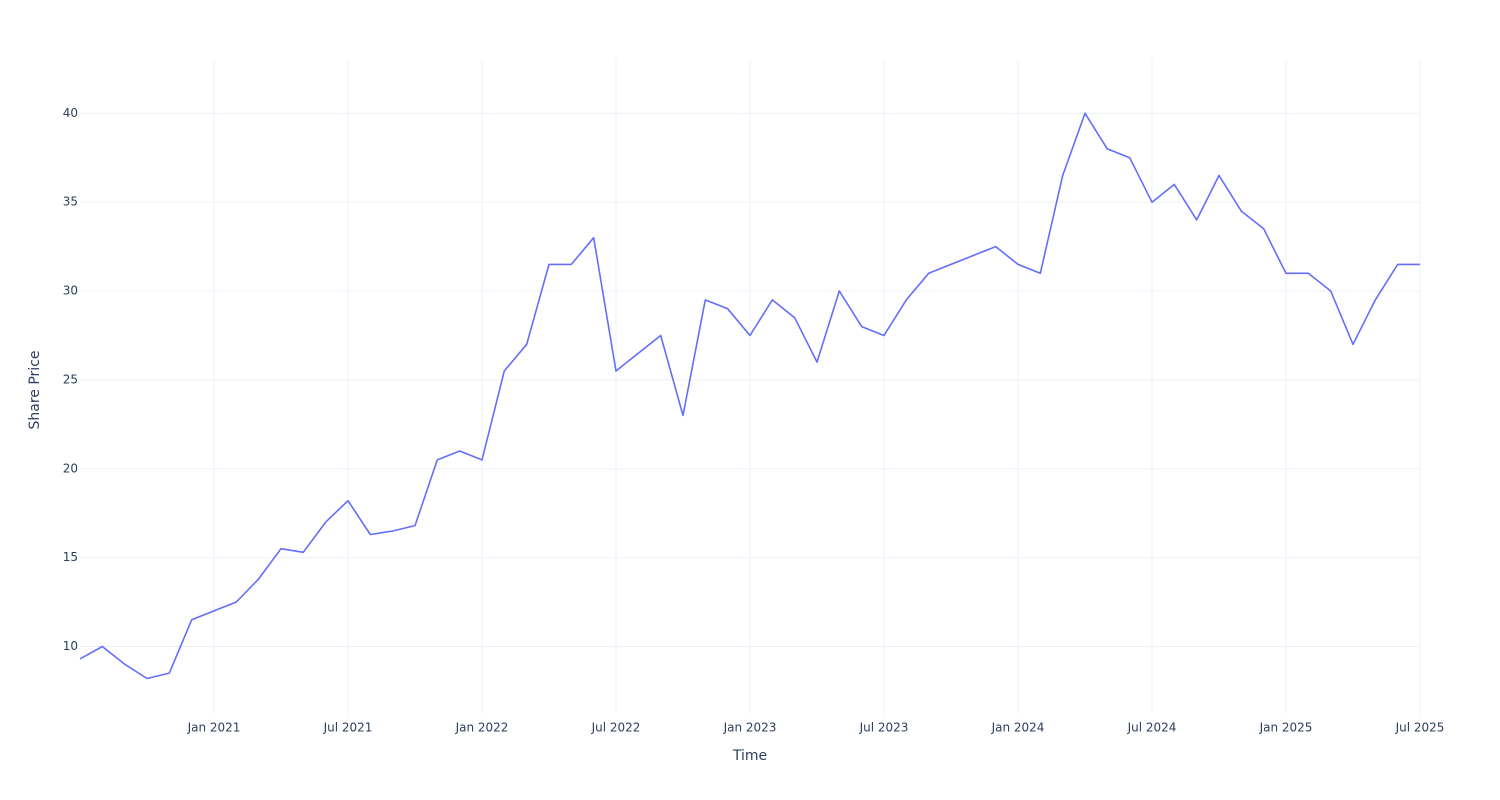  Describe the element at coordinates (616, 728) in the screenshot. I see `x-tick-label: Jul 2022` at that location.